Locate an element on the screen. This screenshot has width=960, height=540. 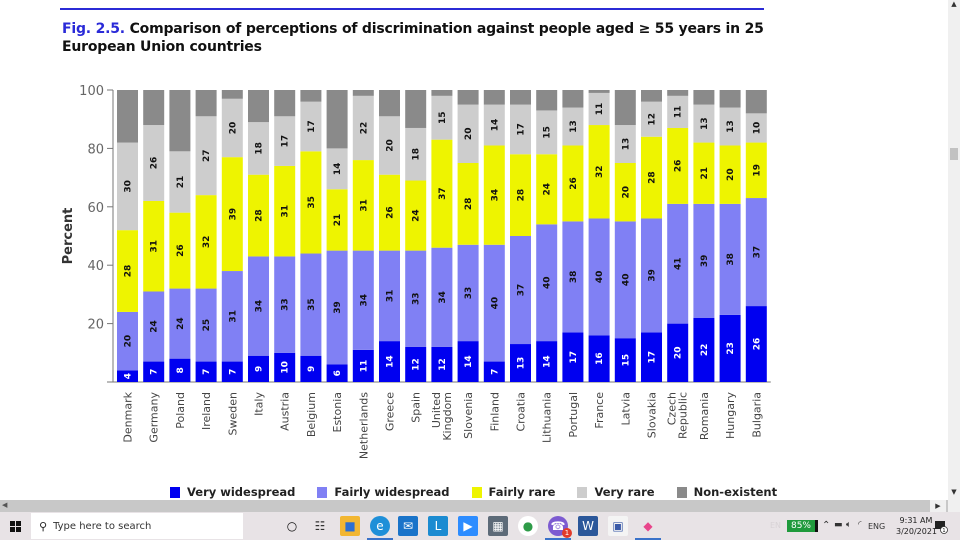
x-tick-label: Germany is located at coordinates (154, 417).